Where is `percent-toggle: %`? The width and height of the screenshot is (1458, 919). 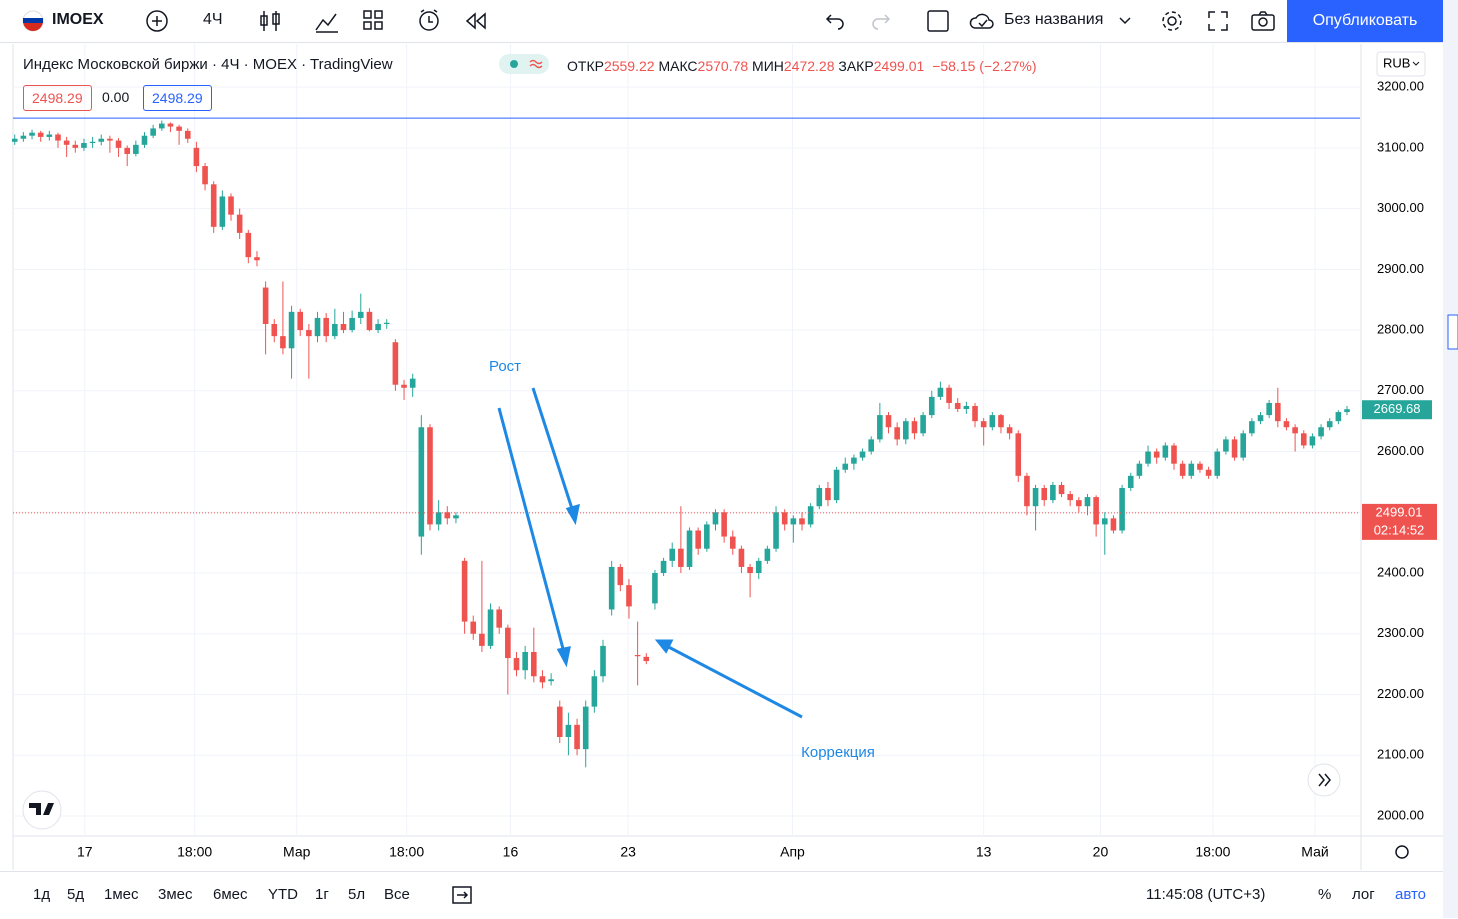
percent-toggle: % is located at coordinates (1325, 894).